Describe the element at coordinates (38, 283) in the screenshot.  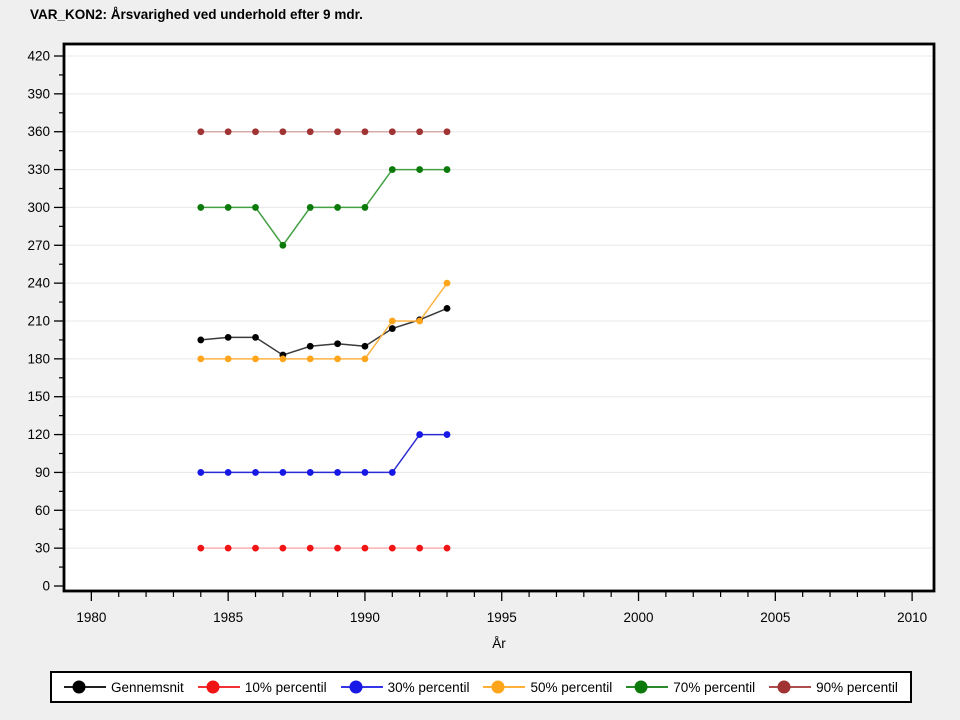
I see `y-tick-label: 240` at that location.